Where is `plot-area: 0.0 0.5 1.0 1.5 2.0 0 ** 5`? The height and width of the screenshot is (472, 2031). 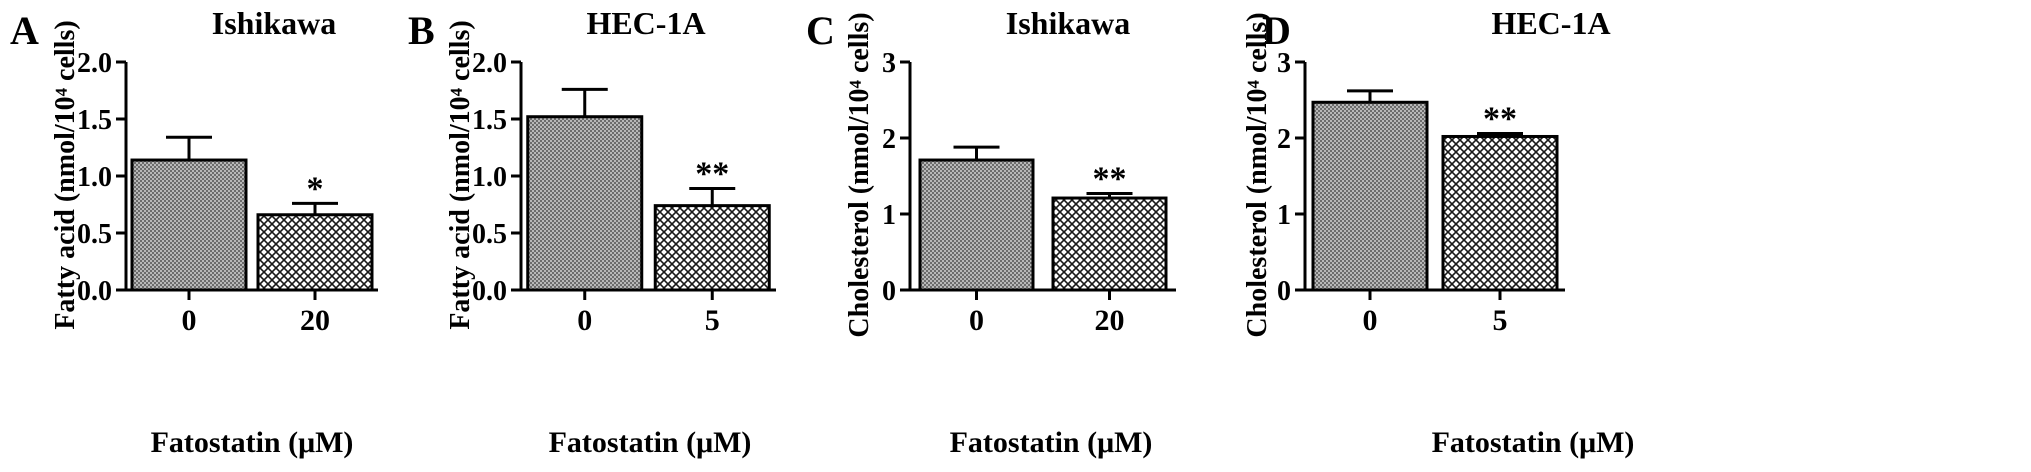 plot-area: 0.0 0.5 1.0 1.5 2.0 0 ** 5 is located at coordinates (624, 192).